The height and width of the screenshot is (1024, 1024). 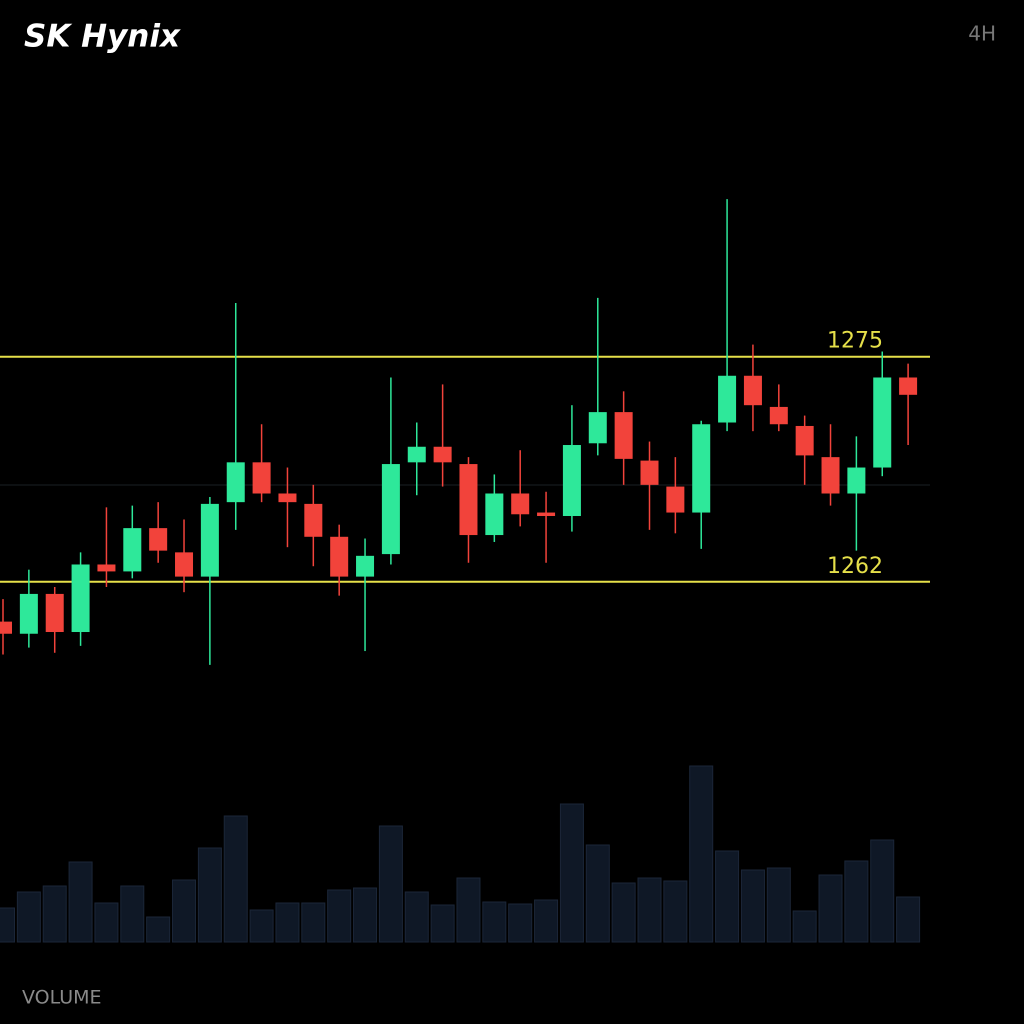 I want to click on timeframe: 4H, so click(x=982, y=34).